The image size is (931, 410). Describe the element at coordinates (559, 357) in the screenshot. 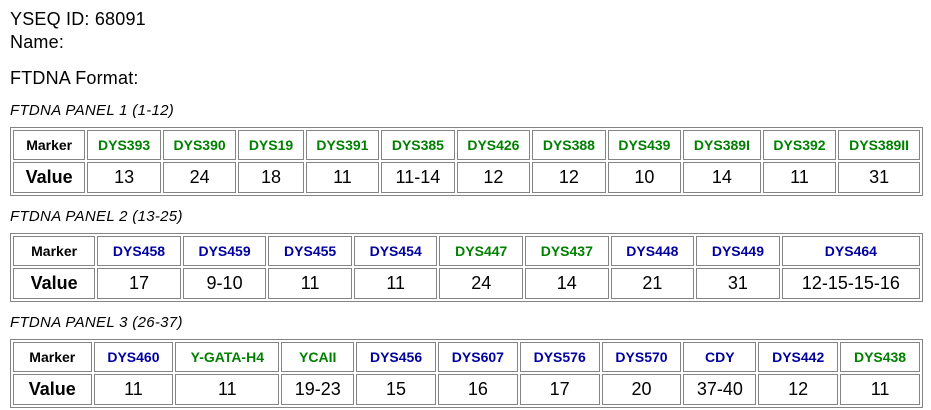

I see `marker-name-cell: DYS576` at that location.